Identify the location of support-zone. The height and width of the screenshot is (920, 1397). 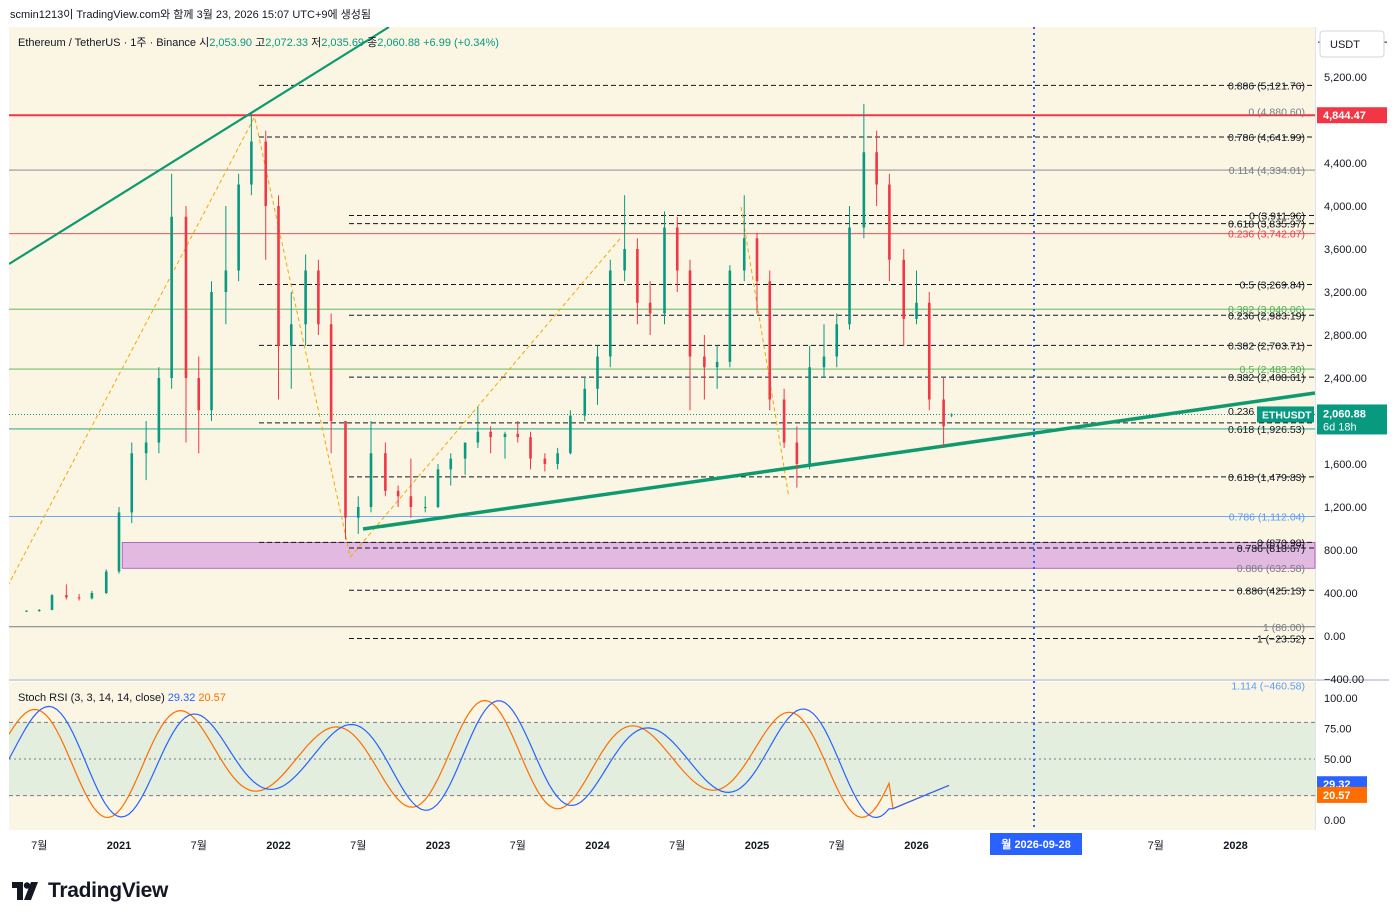
(718, 555).